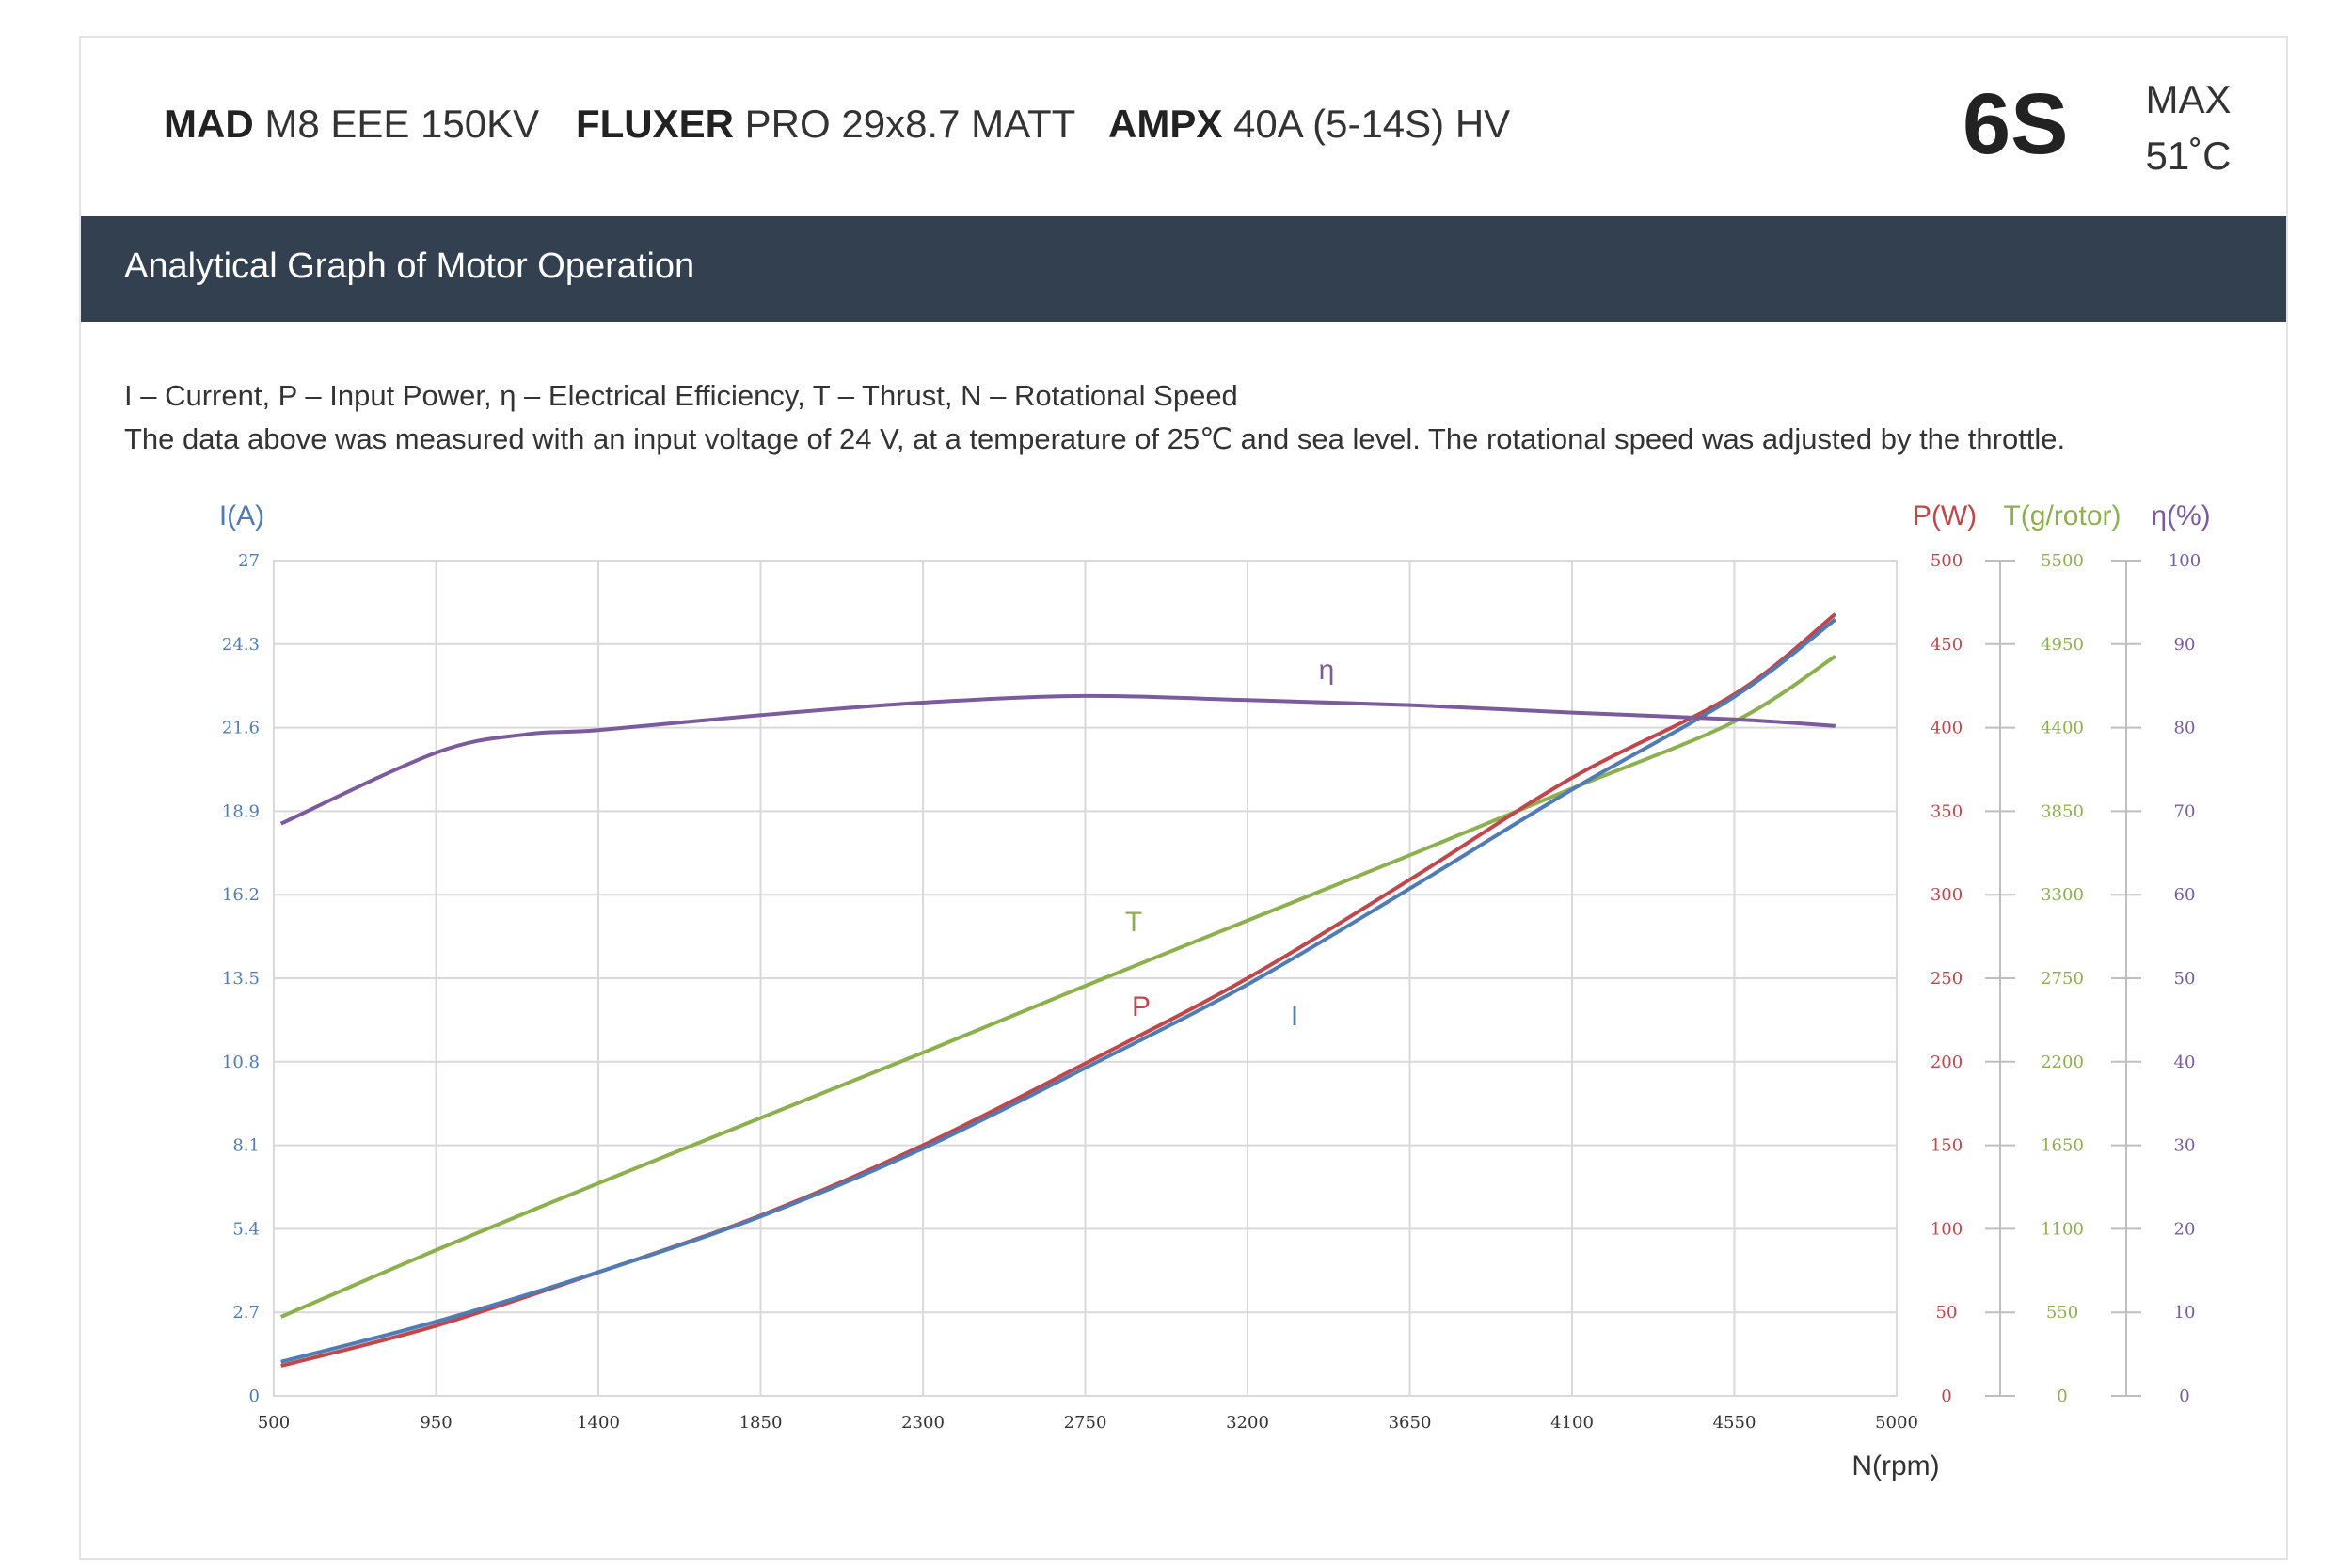 Image resolution: width=2352 pixels, height=1568 pixels. I want to click on x-tick-label: 950, so click(436, 1423).